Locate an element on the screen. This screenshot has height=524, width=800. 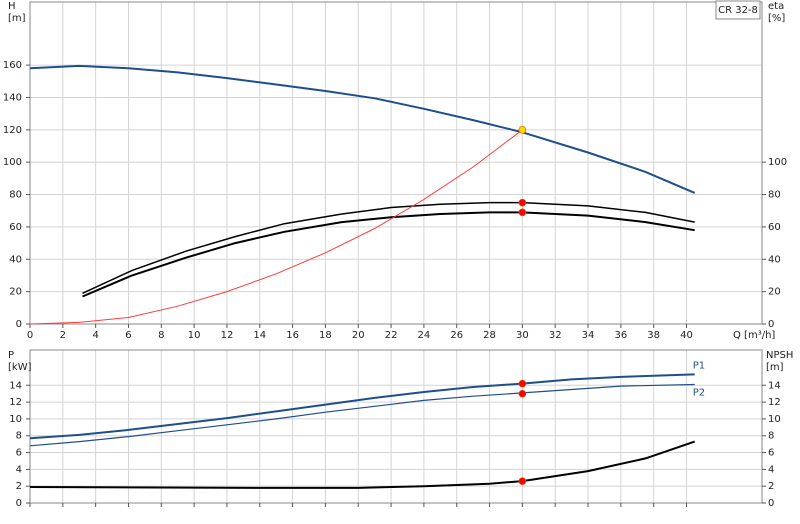
x-tick-label: 8 is located at coordinates (161, 335).